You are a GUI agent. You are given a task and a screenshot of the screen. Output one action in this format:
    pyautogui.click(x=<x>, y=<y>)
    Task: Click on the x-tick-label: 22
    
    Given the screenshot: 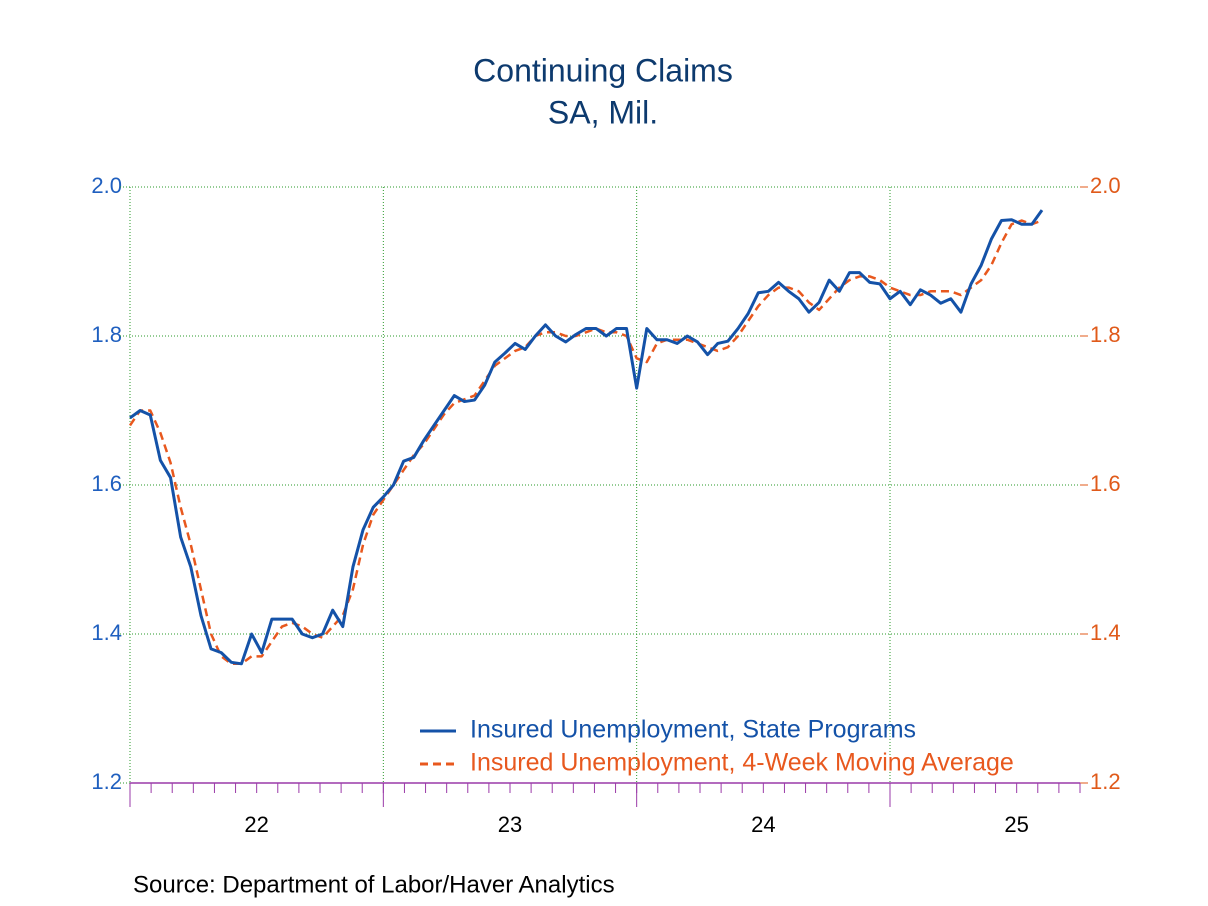 What is the action you would take?
    pyautogui.click(x=256, y=824)
    